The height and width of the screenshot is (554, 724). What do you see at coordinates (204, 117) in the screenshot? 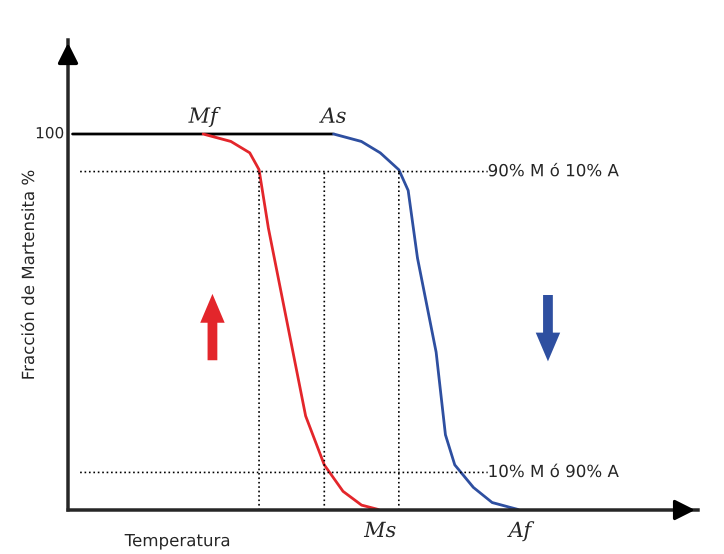
I see `text: Mf` at bounding box center [204, 117].